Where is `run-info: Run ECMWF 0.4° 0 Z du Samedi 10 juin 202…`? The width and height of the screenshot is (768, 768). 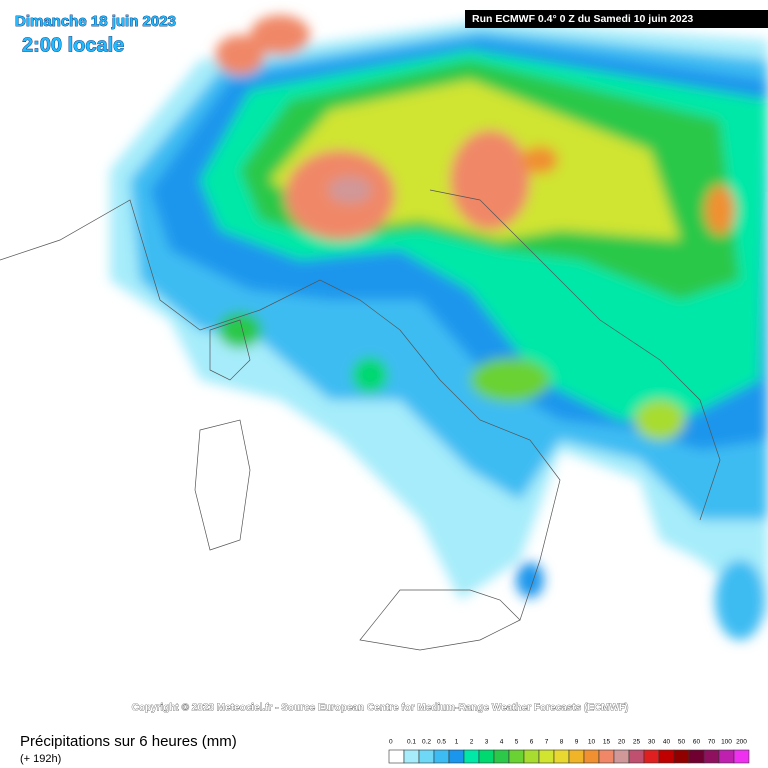 run-info: Run ECMWF 0.4° 0 Z du Samedi 10 juin 202… is located at coordinates (582, 19).